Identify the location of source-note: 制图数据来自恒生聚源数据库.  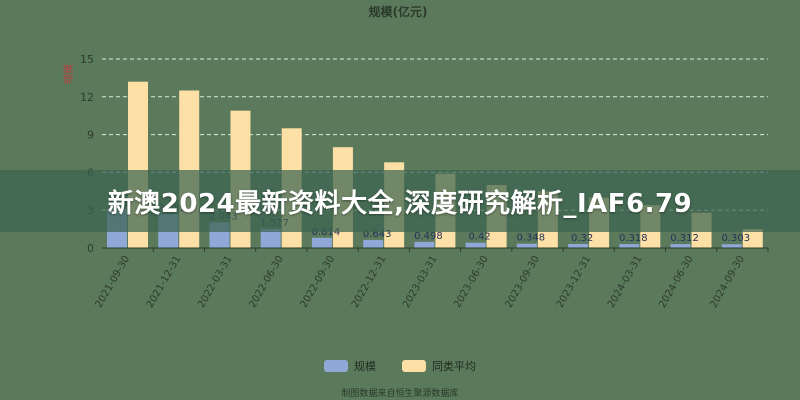
(400, 394).